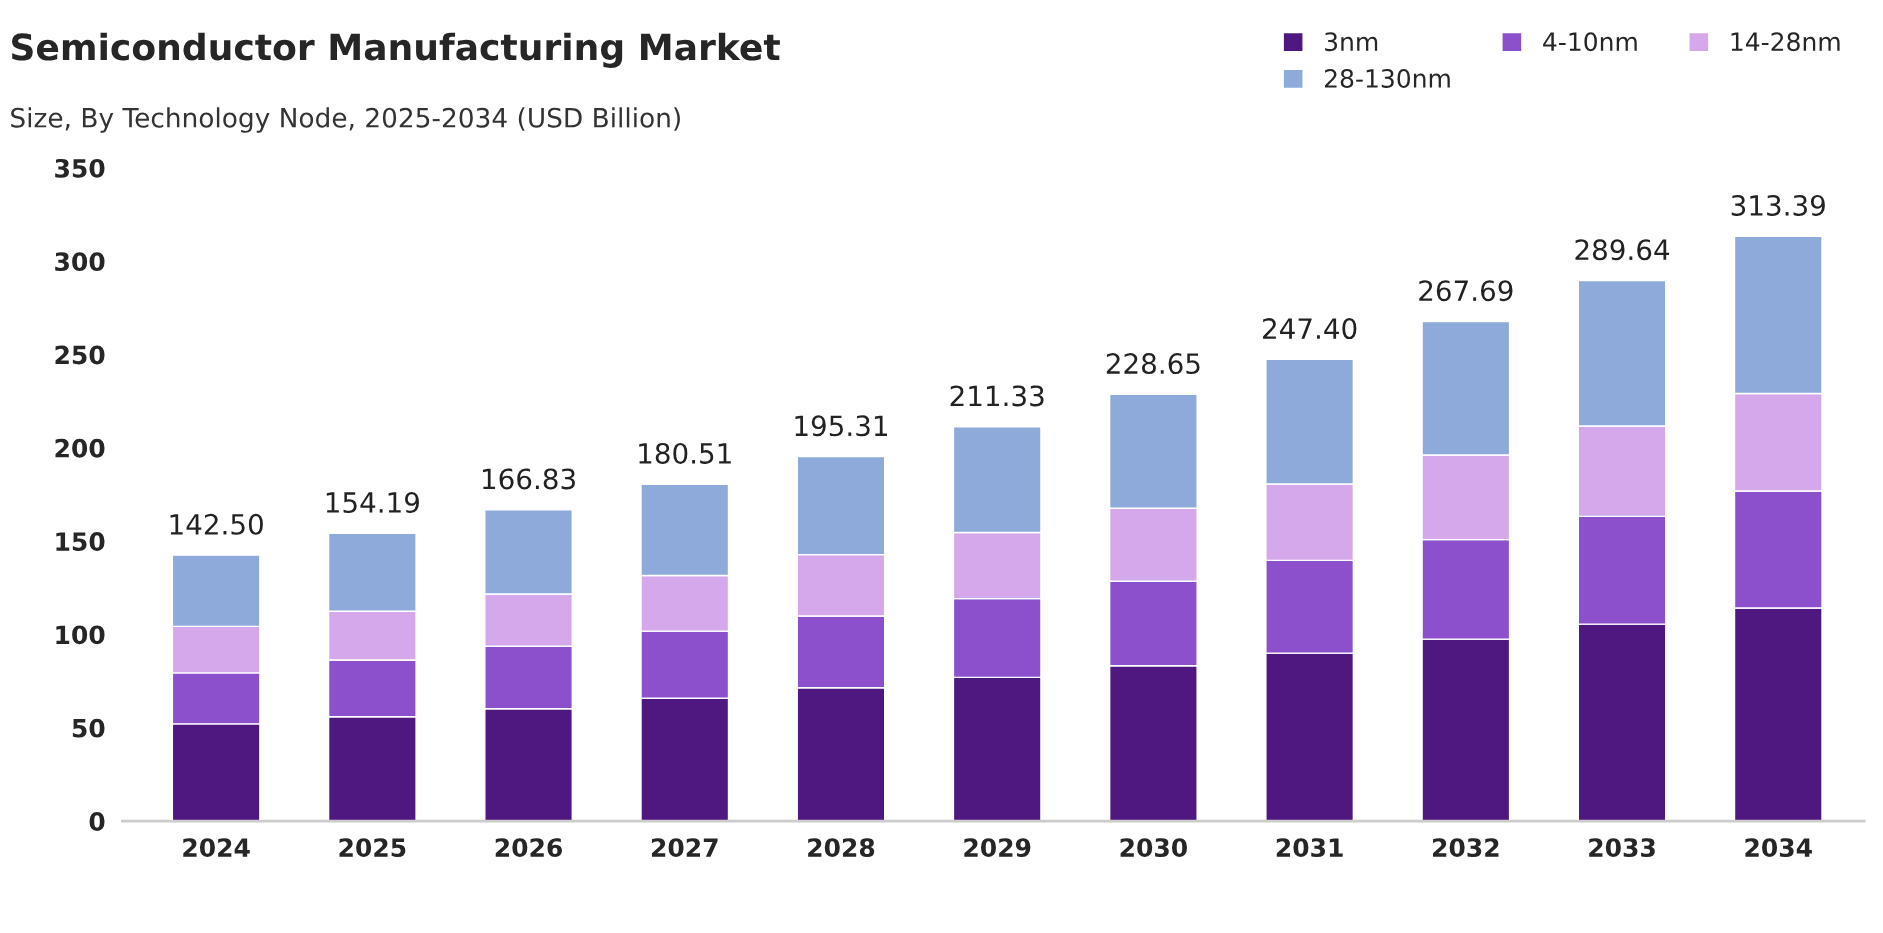 The height and width of the screenshot is (933, 1883). What do you see at coordinates (1387, 78) in the screenshot?
I see `legend-label: 28-130nm` at bounding box center [1387, 78].